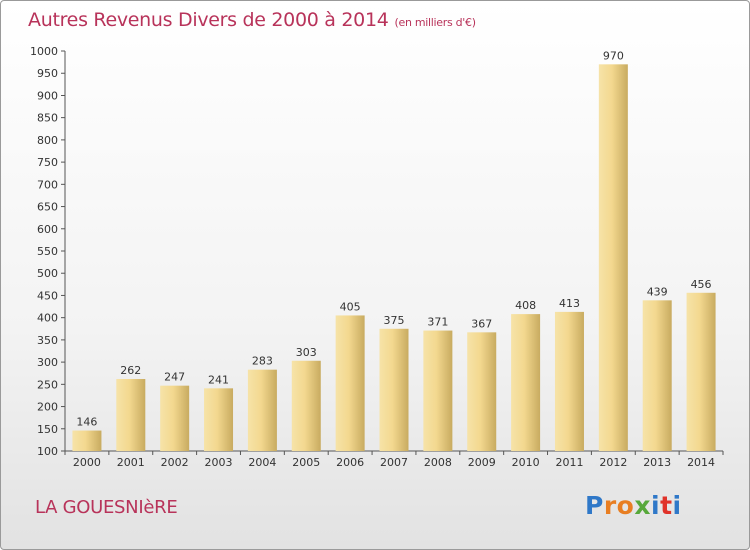  I want to click on logo-letter: t, so click(666, 505).